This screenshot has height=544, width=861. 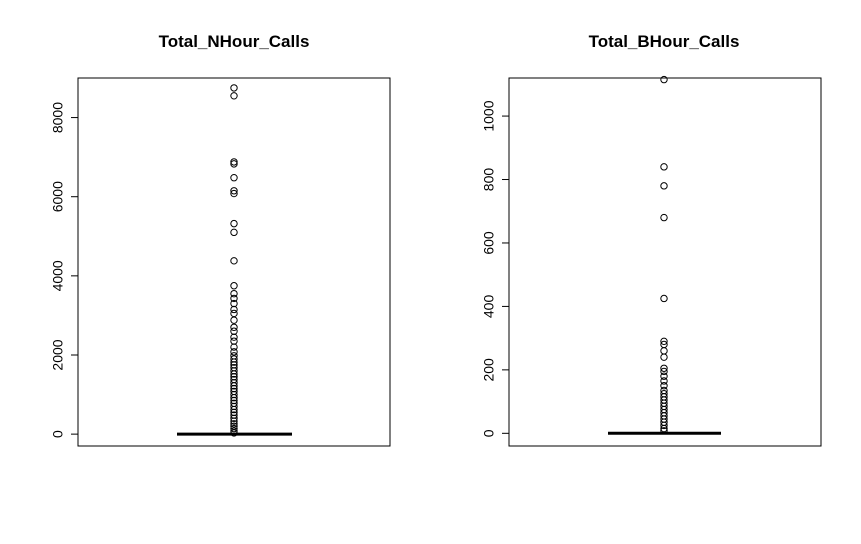 I want to click on y-tick-label: 4000, so click(x=58, y=275).